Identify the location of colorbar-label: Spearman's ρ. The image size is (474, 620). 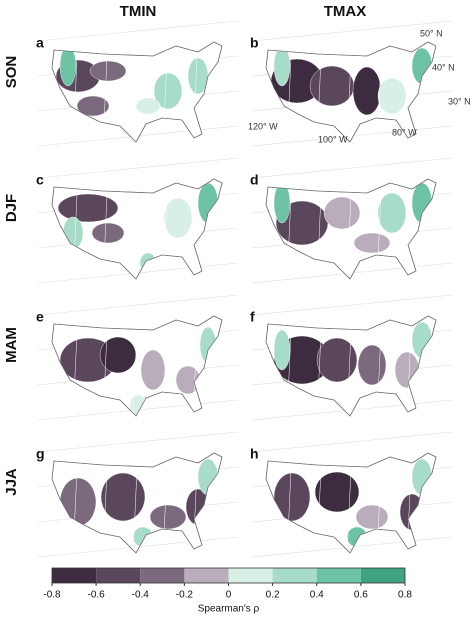
(229, 609).